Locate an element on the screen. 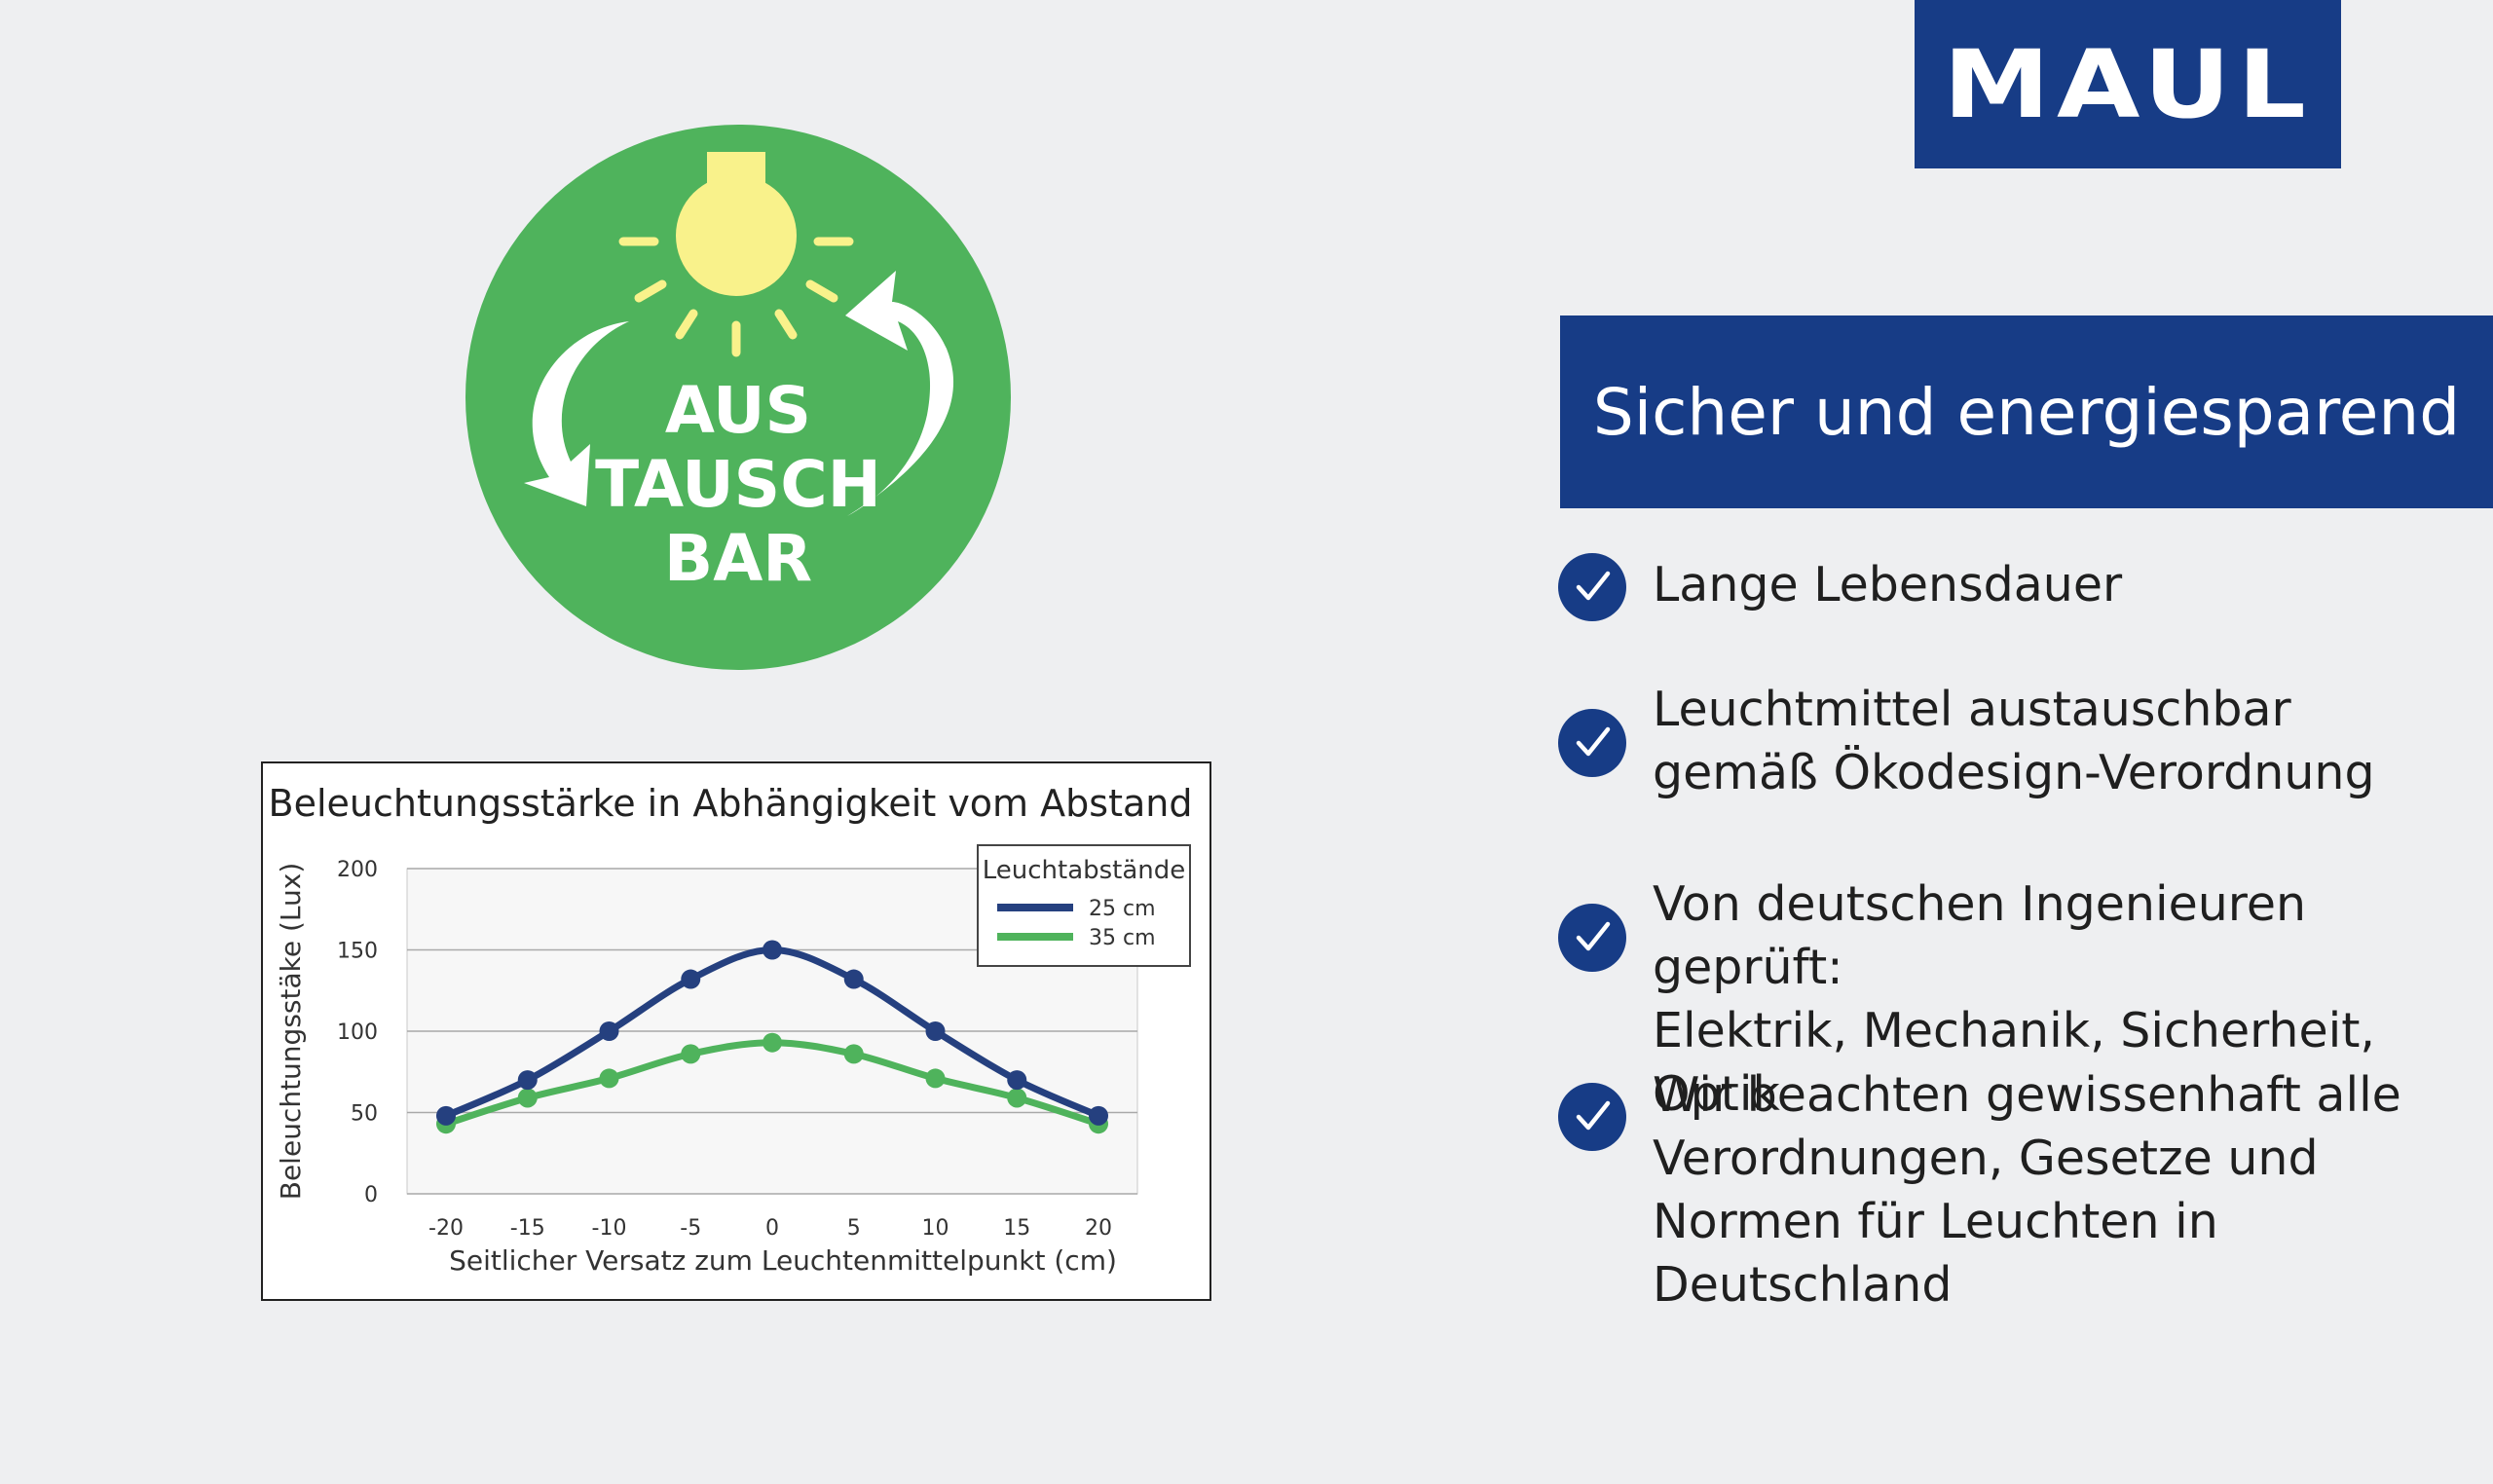 The width and height of the screenshot is (2493, 1484). replaceable-badge: AUS TAUSCH BAR is located at coordinates (738, 397).